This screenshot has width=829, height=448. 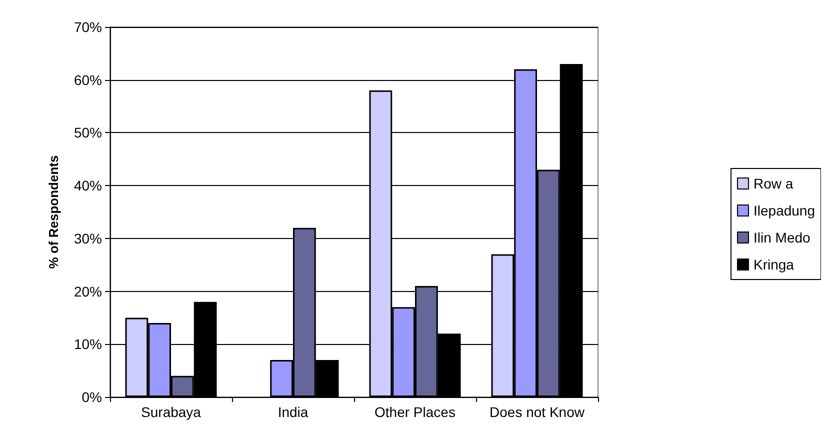 I want to click on y-tick-label: 0%, so click(x=92, y=397).